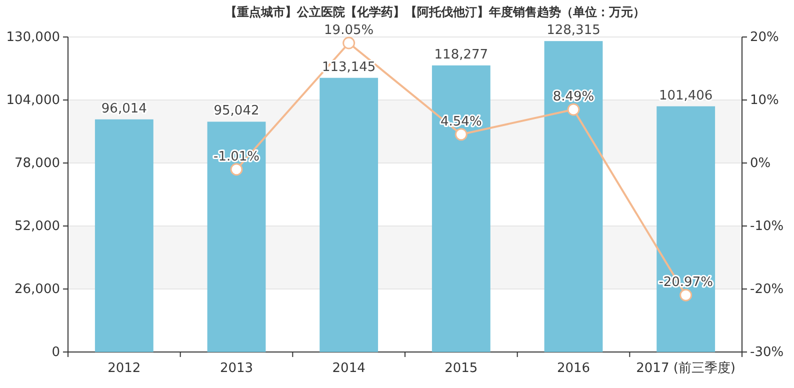 This screenshot has height=388, width=794. I want to click on data-label: 19.05%, so click(349, 30).